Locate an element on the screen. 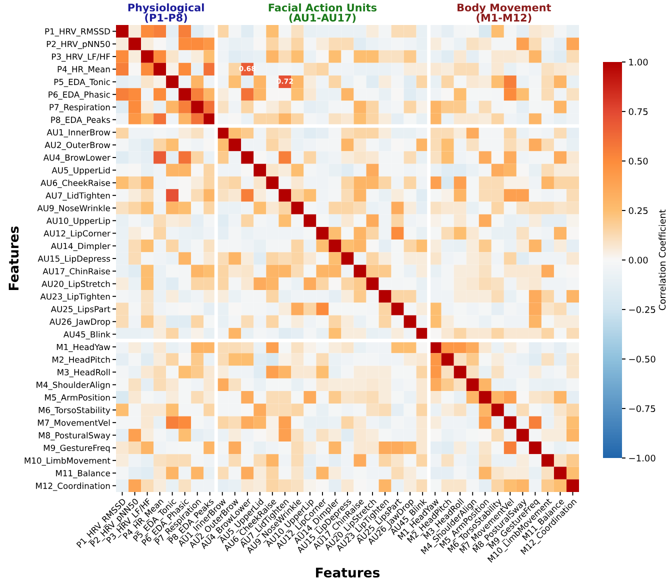 Image resolution: width=670 pixels, height=580 pixels. text: Facial Action Units (AU1-AU17) is located at coordinates (322, 13).